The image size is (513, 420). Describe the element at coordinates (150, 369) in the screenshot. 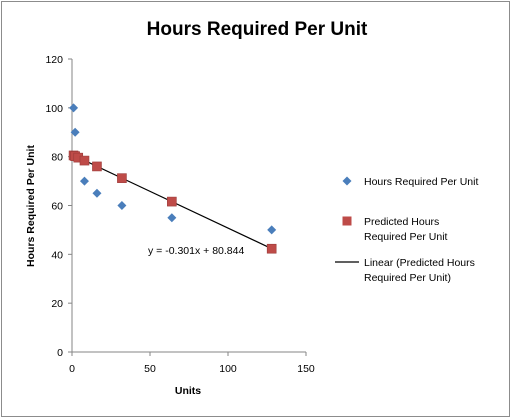

I see `x-tick-label: 50` at that location.